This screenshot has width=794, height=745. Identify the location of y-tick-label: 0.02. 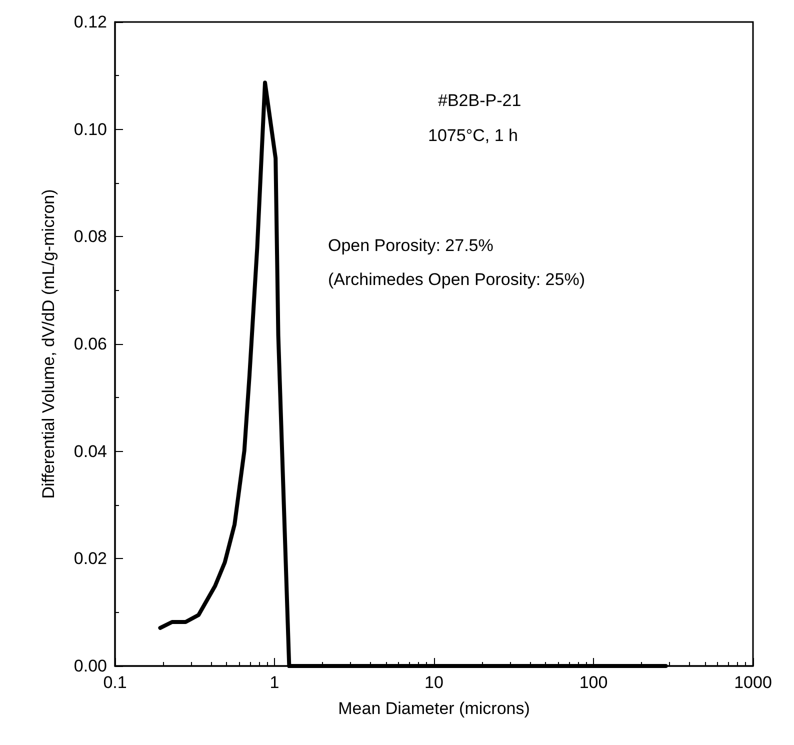
(90, 558).